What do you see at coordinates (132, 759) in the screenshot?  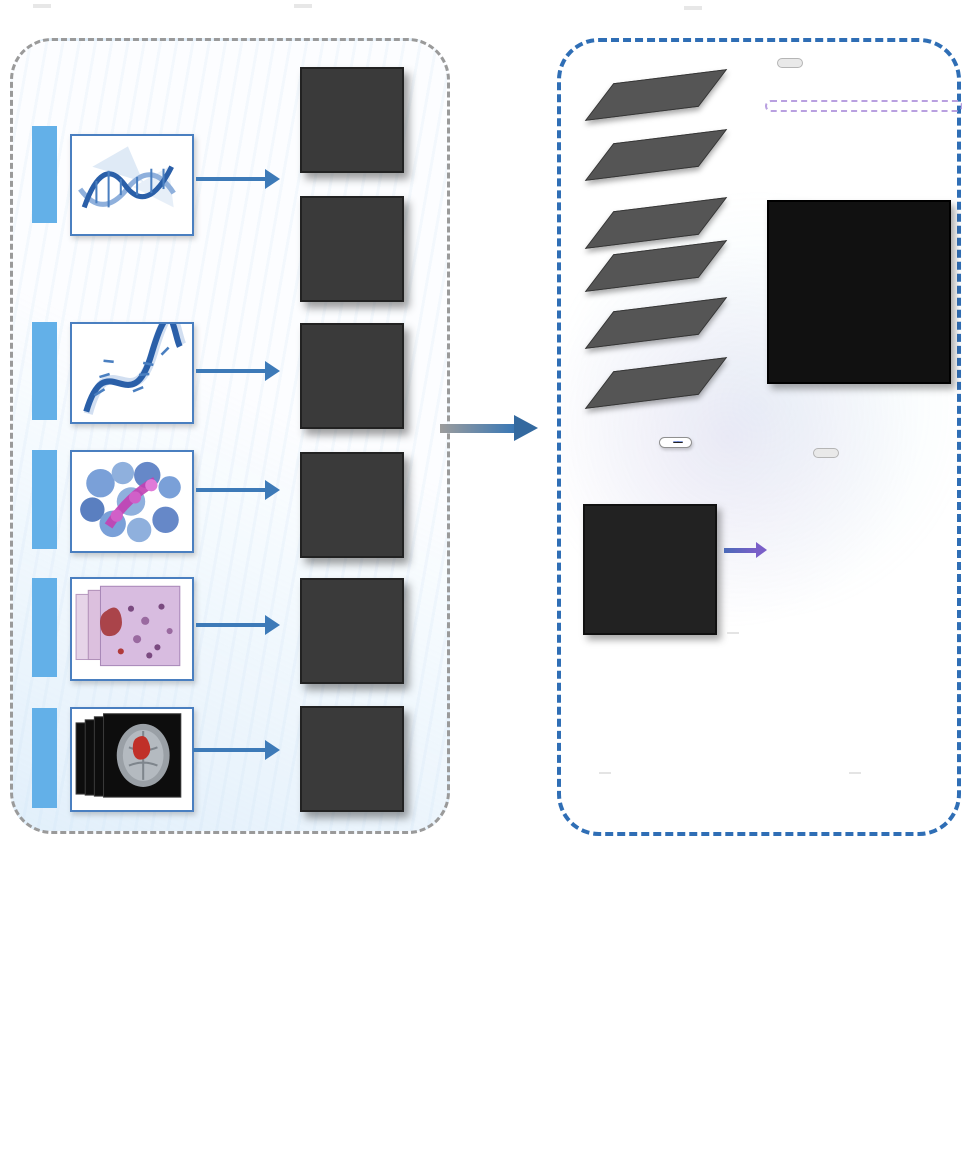 I see `radiomics-image` at bounding box center [132, 759].